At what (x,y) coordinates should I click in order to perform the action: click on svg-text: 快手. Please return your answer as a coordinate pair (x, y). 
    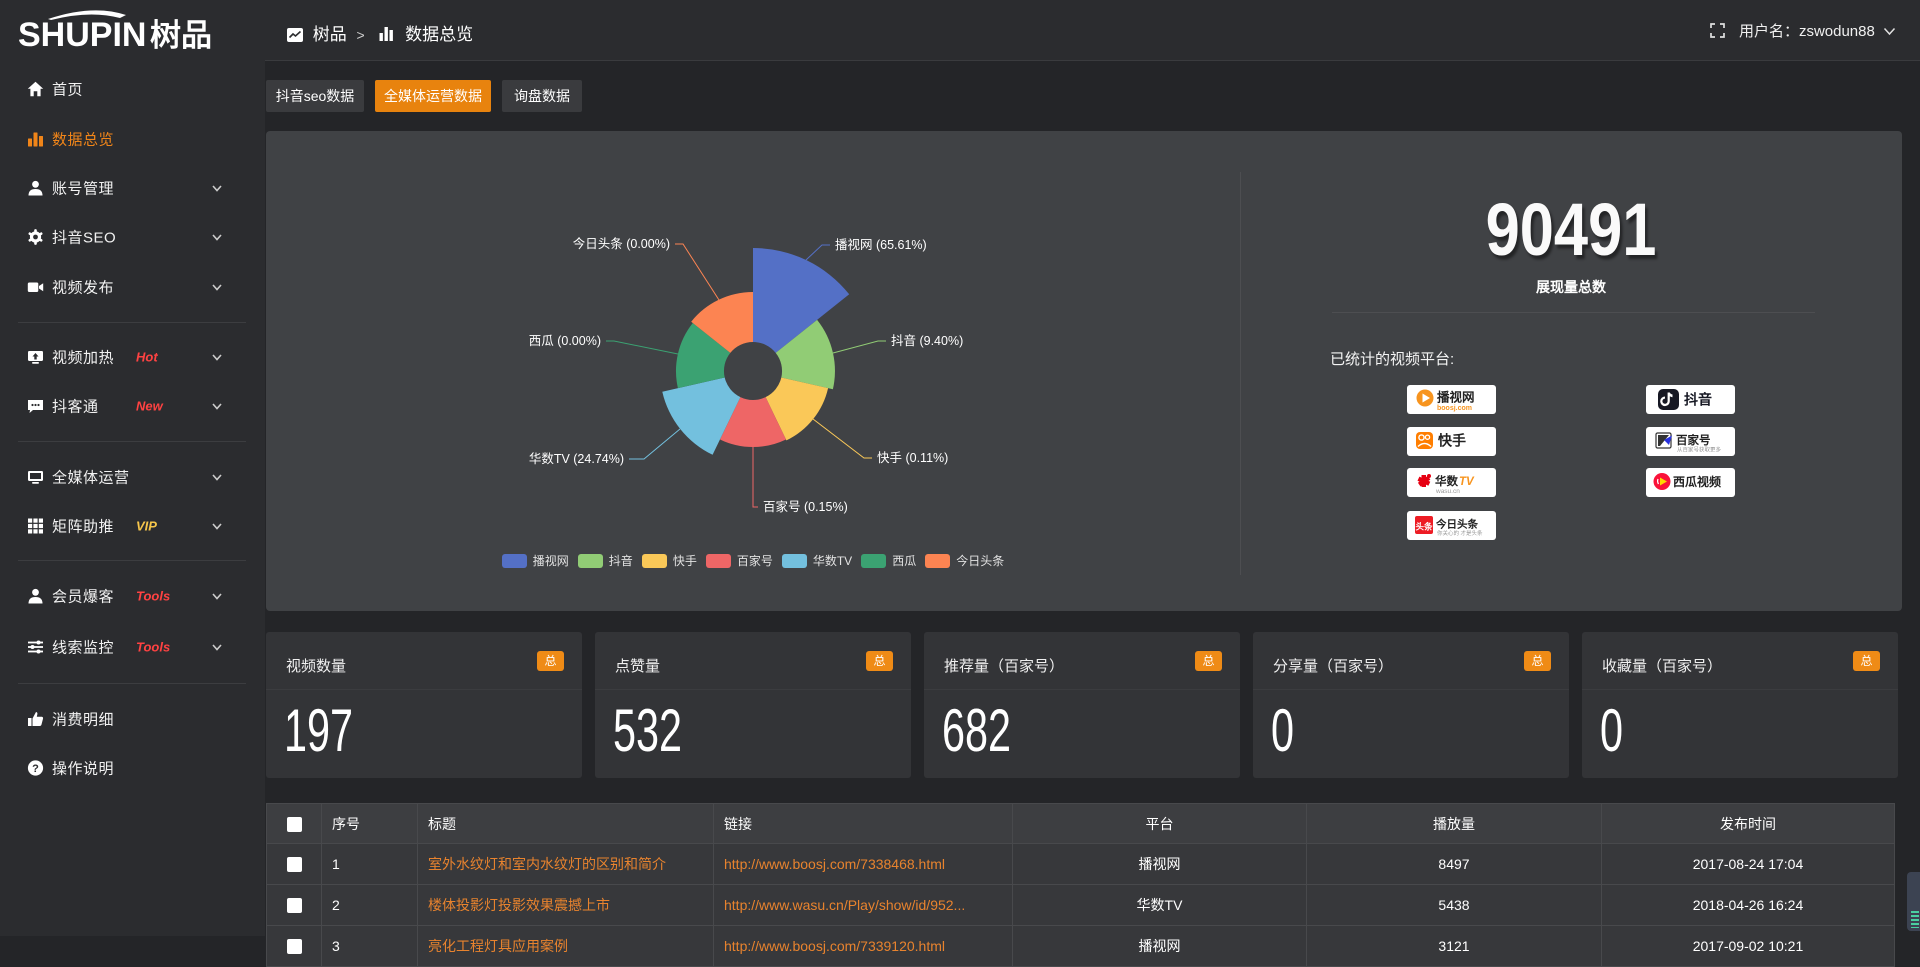
    Looking at the image, I should click on (1452, 441).